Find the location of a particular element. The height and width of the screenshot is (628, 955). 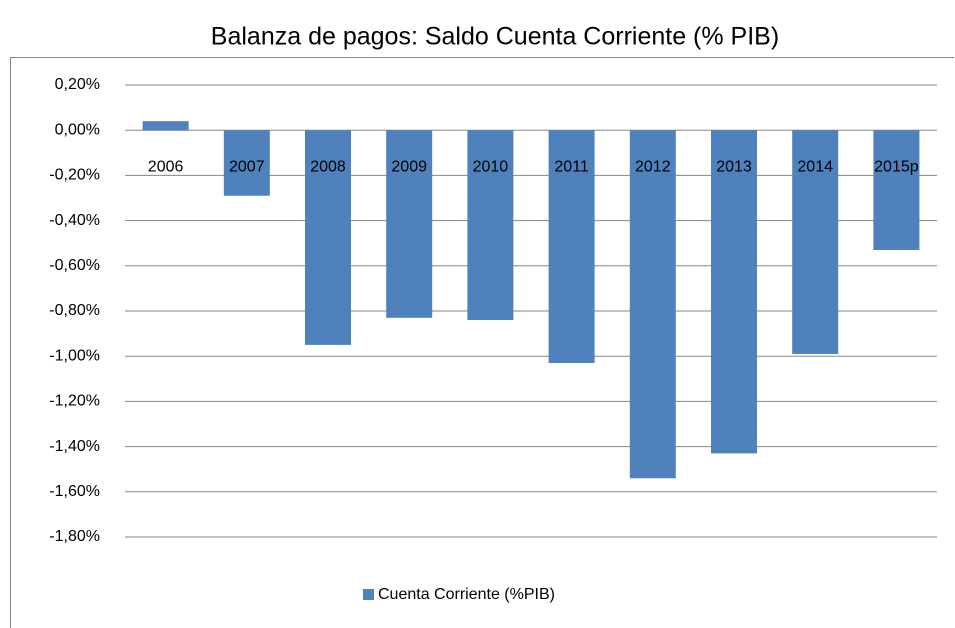

x-tick-label: 2013 is located at coordinates (734, 166).